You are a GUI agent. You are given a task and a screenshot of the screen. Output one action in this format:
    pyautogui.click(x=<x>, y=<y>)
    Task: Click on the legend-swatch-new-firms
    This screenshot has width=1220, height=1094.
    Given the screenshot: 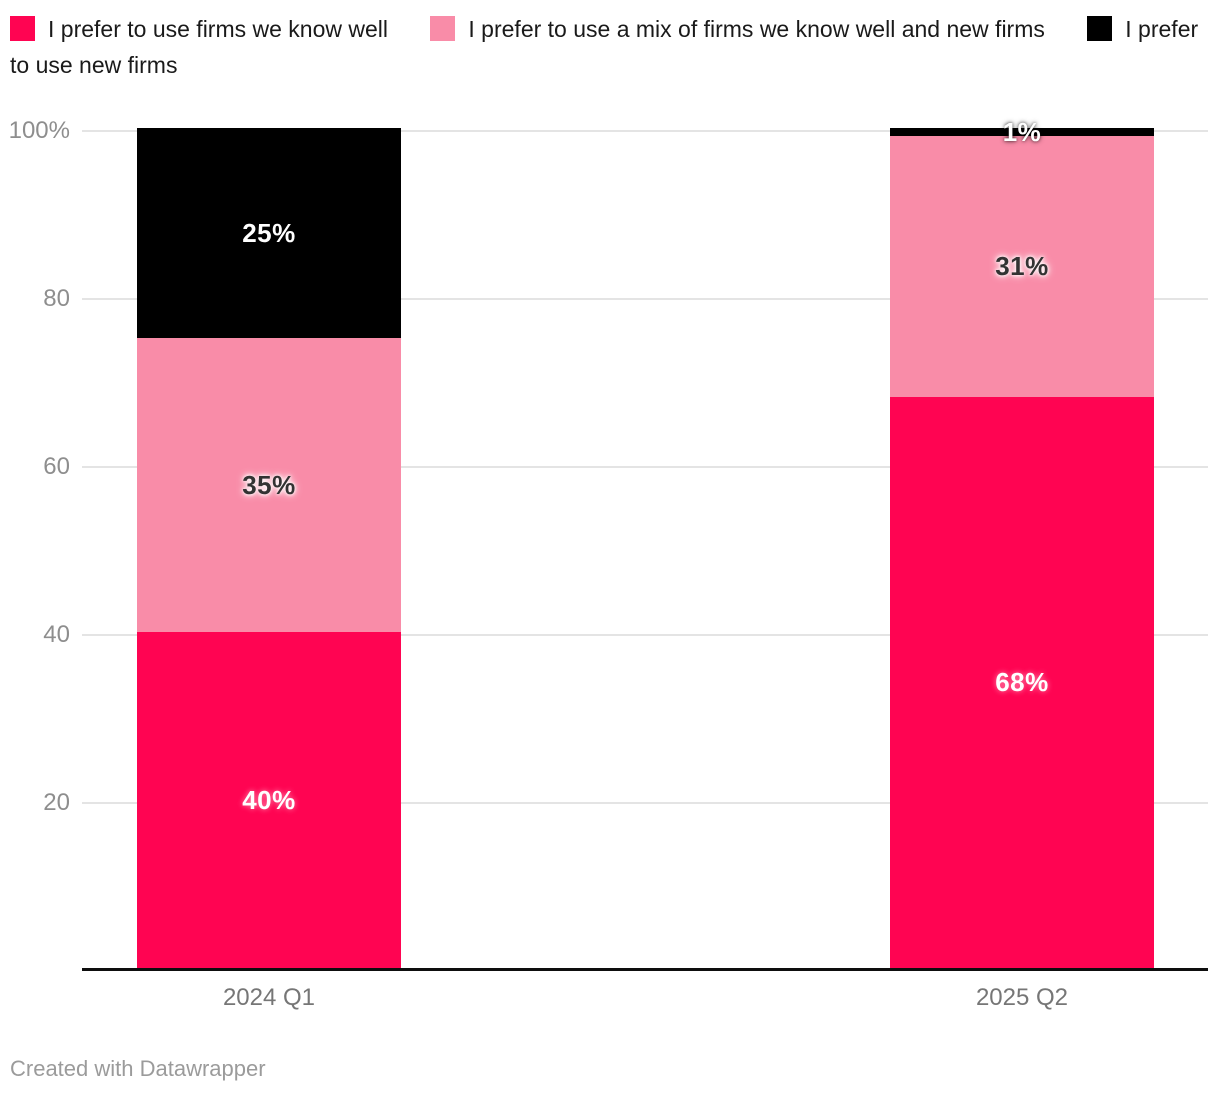 What is the action you would take?
    pyautogui.click(x=1100, y=28)
    